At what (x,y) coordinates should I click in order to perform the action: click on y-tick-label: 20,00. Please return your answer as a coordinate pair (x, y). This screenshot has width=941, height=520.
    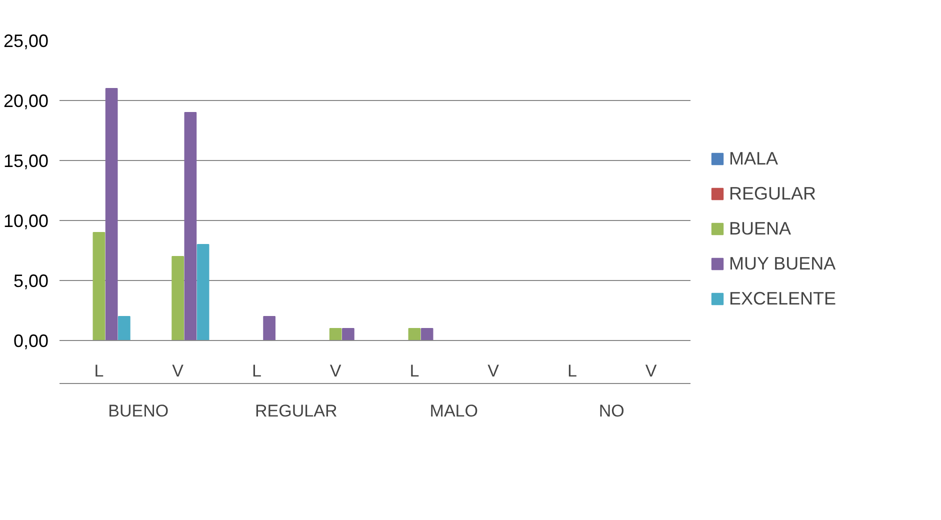
    Looking at the image, I should click on (26, 101).